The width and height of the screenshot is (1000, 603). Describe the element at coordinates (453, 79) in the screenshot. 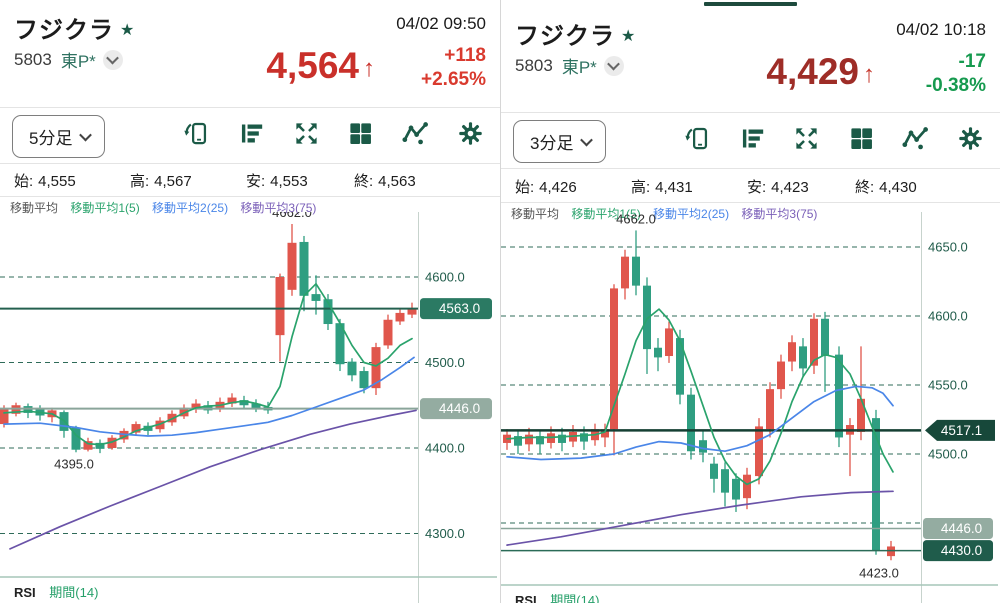

I see `price-change-pct: +2.65%` at that location.